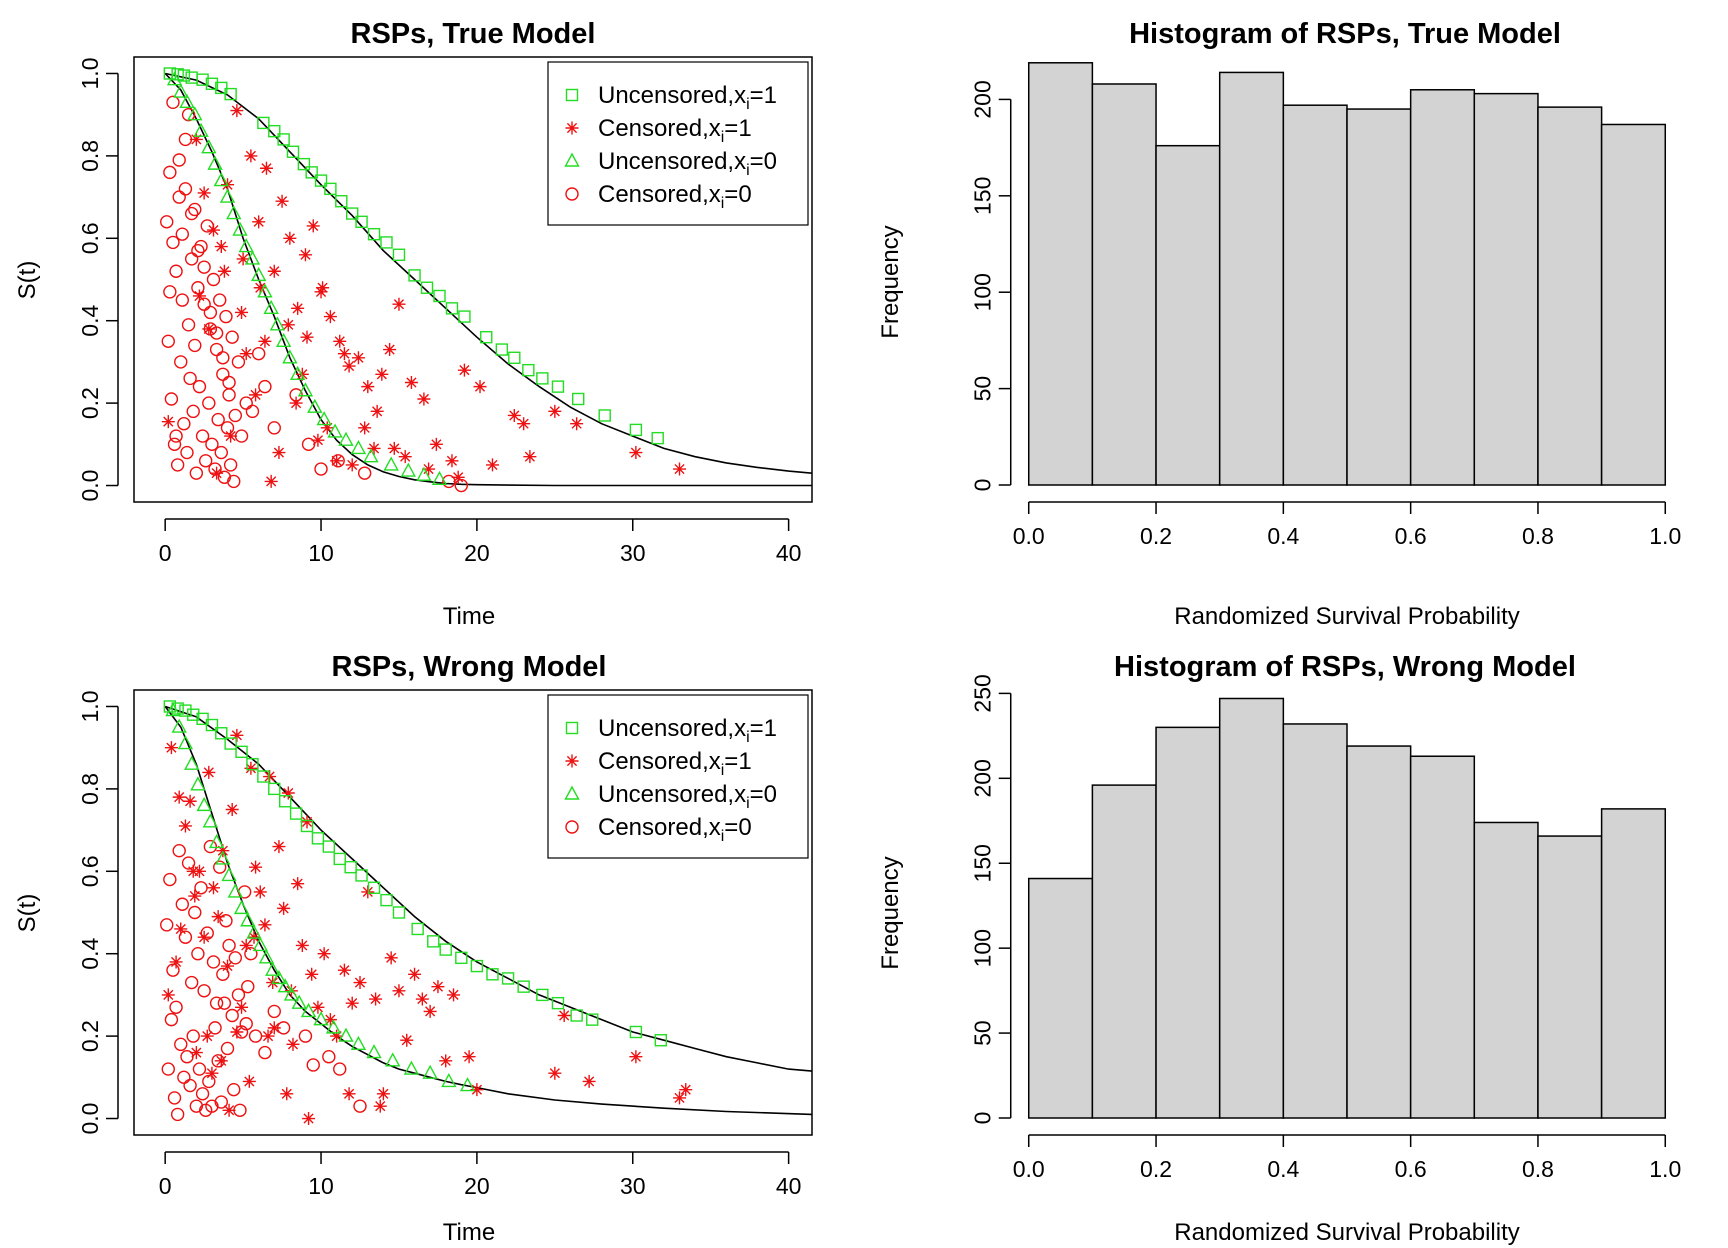 This screenshot has width=1728, height=1248. I want to click on y-tick-label: 150, so click(983, 863).